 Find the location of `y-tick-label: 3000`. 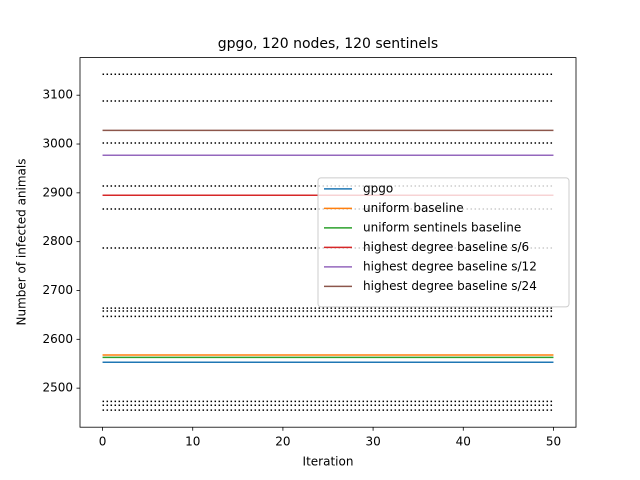

y-tick-label: 3000 is located at coordinates (57, 144).